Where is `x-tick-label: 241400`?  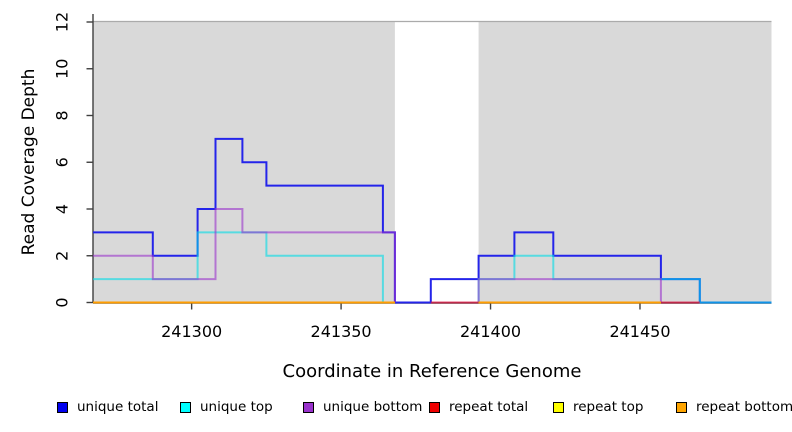 x-tick-label: 241400 is located at coordinates (490, 331).